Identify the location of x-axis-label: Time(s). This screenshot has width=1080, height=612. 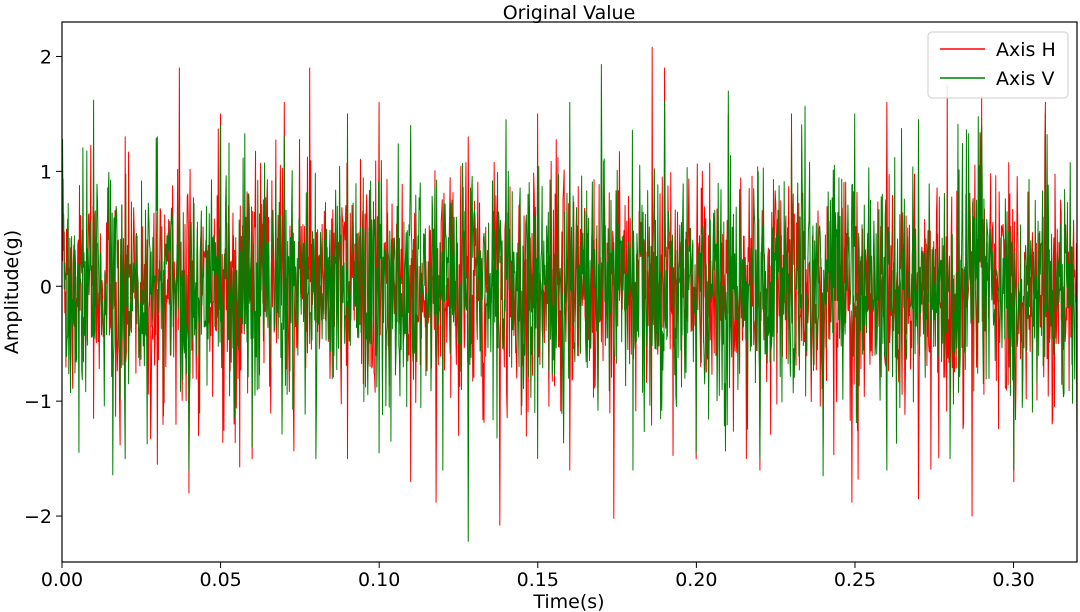
(568, 601).